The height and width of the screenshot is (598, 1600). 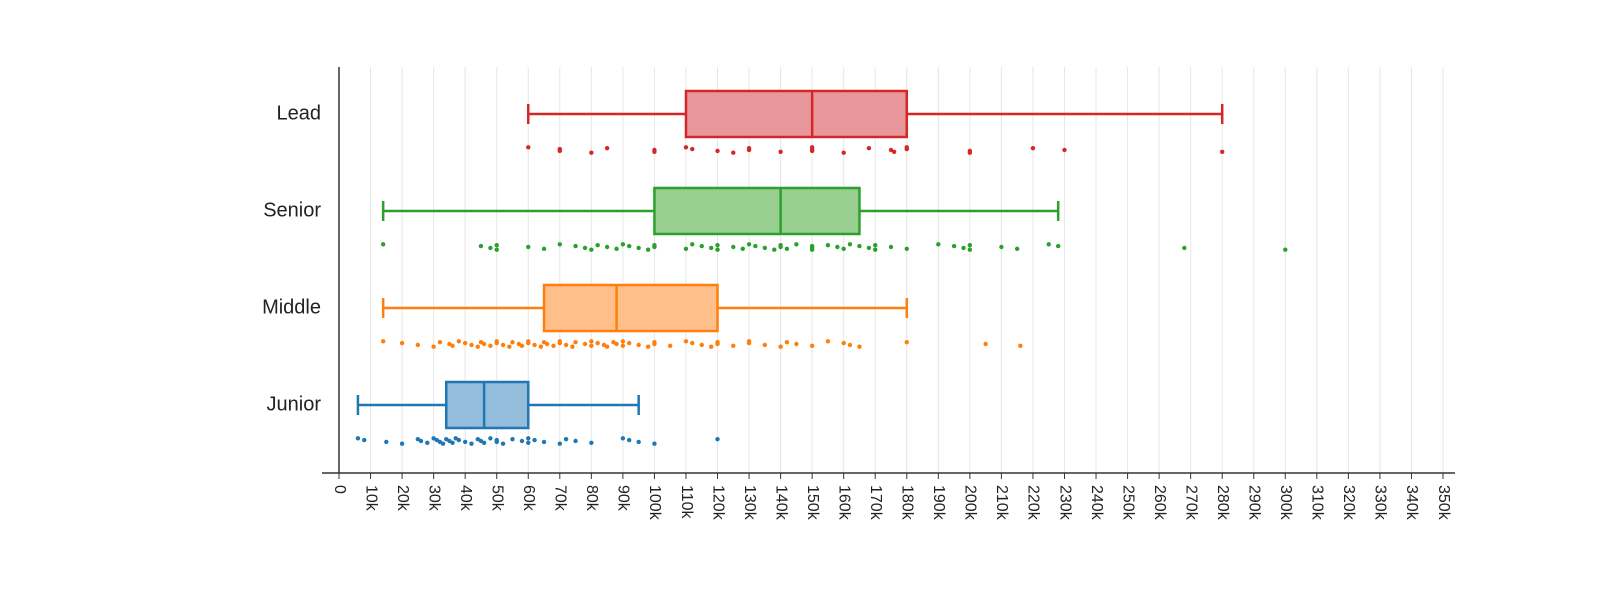 I want to click on x-tick-label: 200k, so click(x=970, y=503).